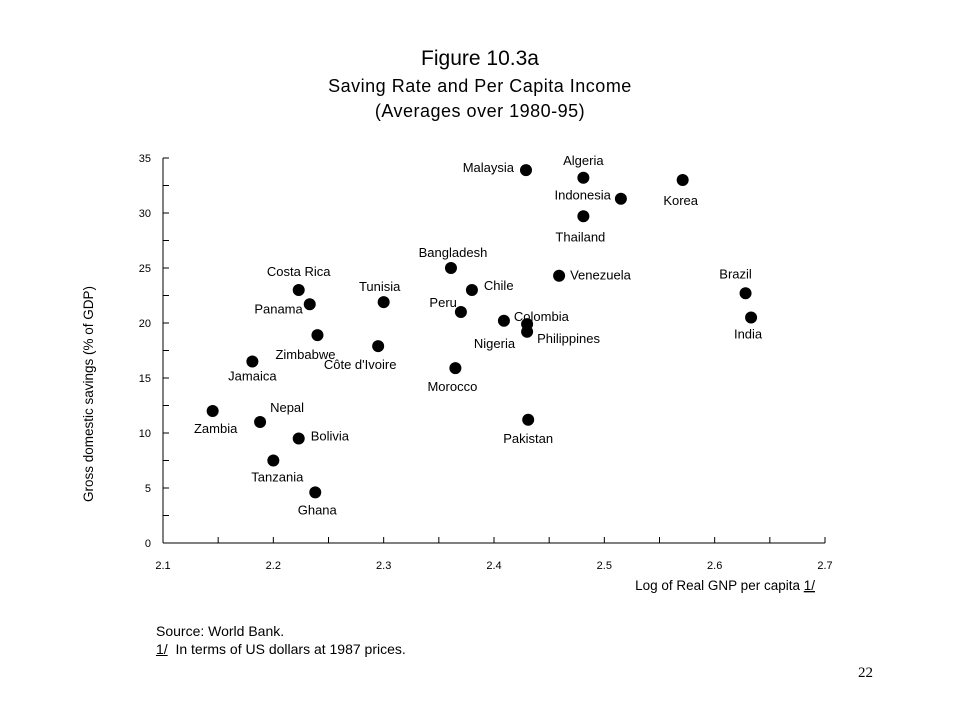 This screenshot has height=720, width=960. I want to click on point-label: Colombia, so click(542, 316).